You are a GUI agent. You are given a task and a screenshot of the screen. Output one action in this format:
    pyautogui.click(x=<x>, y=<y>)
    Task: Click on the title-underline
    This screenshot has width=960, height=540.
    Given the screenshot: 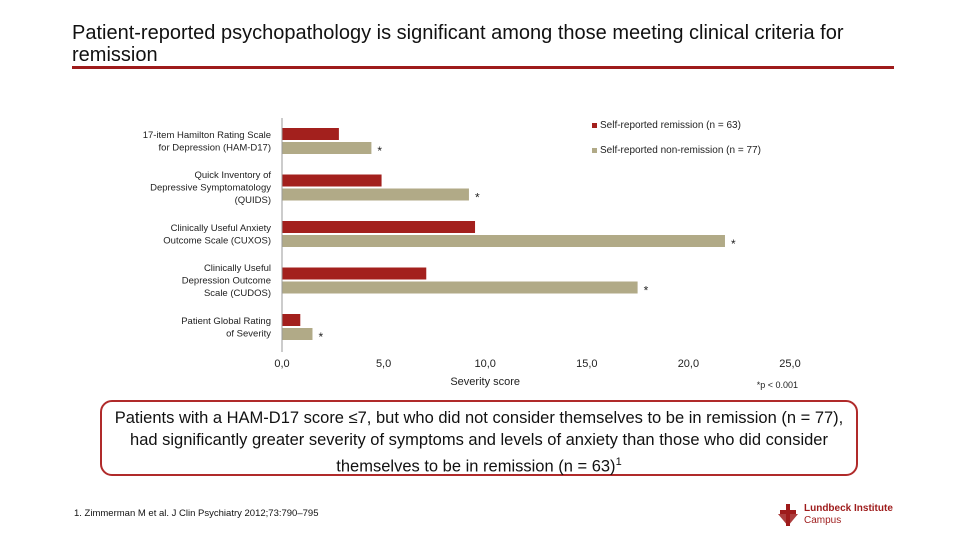 What is the action you would take?
    pyautogui.click(x=483, y=67)
    